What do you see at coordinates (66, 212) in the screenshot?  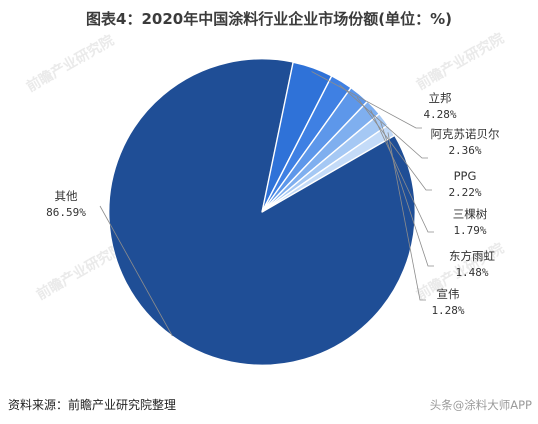 I see `slice-value-label: 86.59%` at bounding box center [66, 212].